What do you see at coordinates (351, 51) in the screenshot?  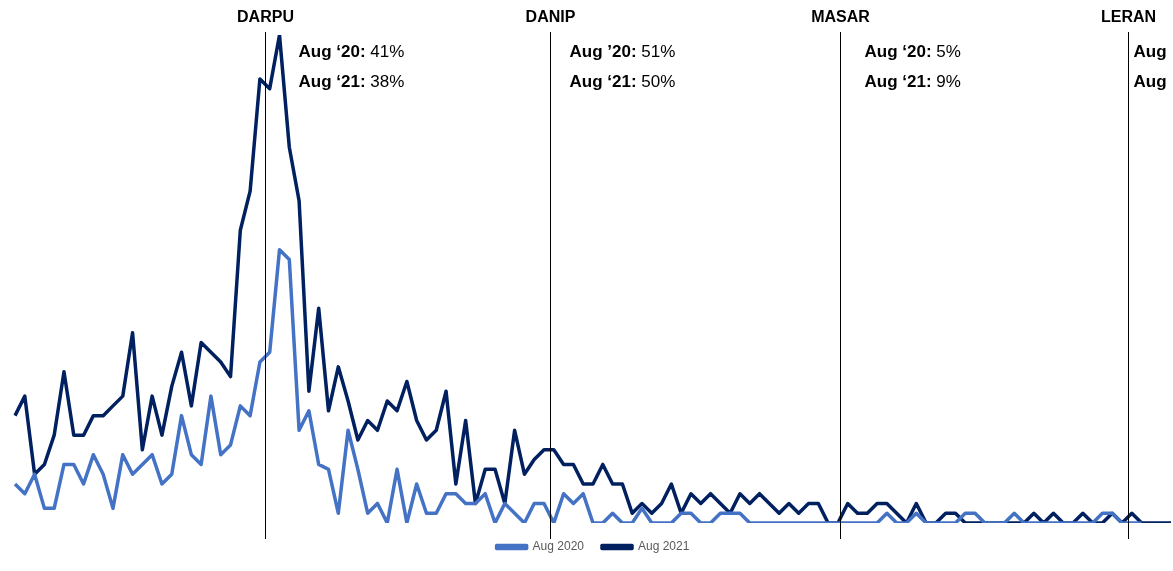 I see `annotation: Aug ‘20: 41%` at bounding box center [351, 51].